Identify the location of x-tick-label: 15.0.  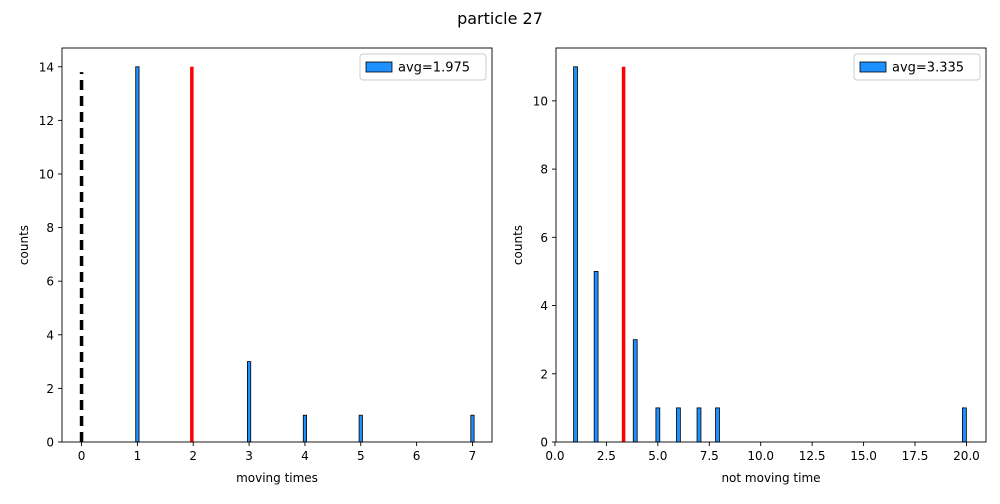
(863, 456).